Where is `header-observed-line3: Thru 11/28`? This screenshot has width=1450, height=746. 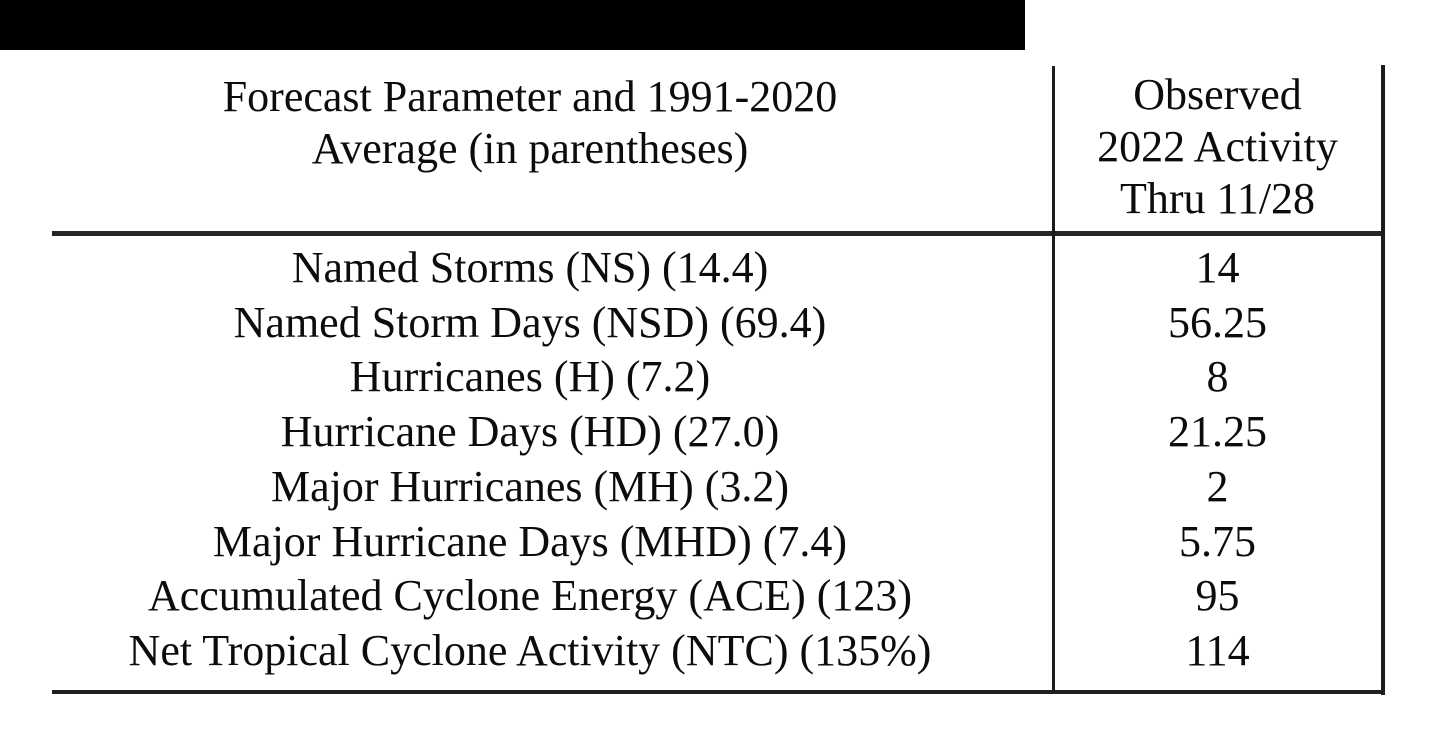 header-observed-line3: Thru 11/28 is located at coordinates (1217, 198).